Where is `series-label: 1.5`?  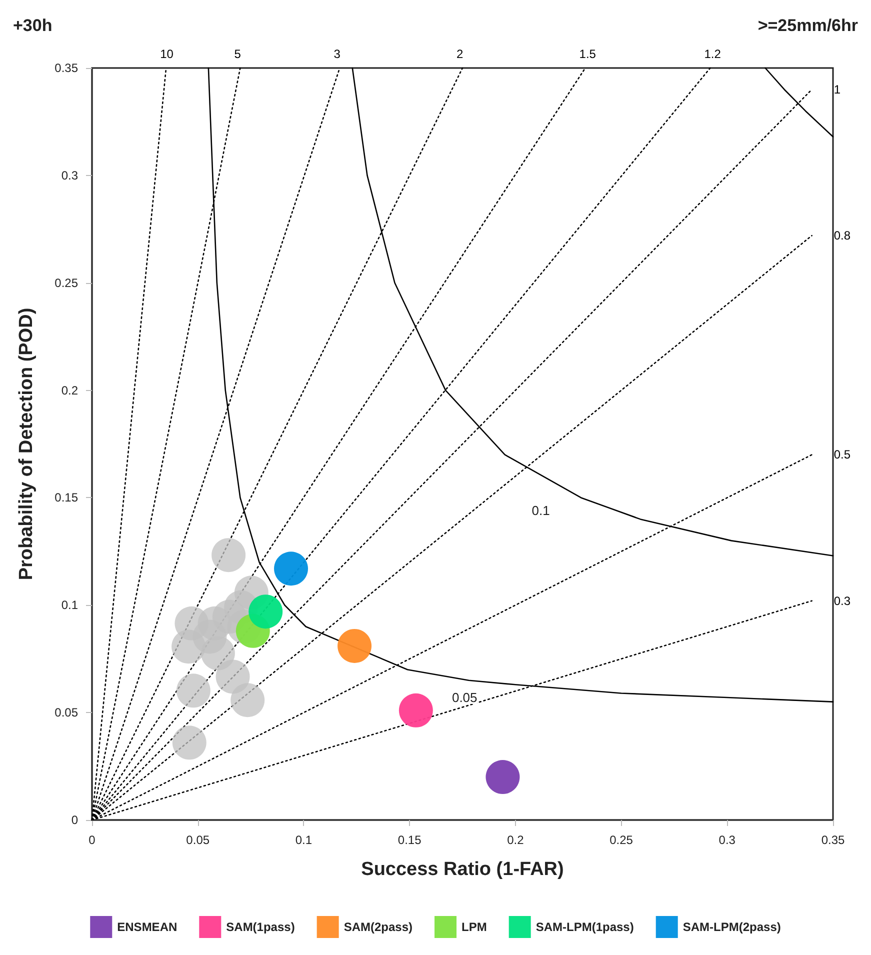
series-label: 1.5 is located at coordinates (587, 54).